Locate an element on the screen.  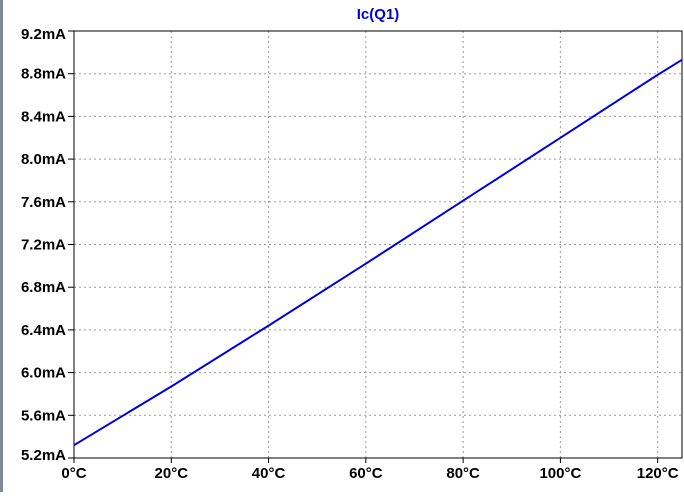
x-tick-label: 80°C is located at coordinates (463, 473).